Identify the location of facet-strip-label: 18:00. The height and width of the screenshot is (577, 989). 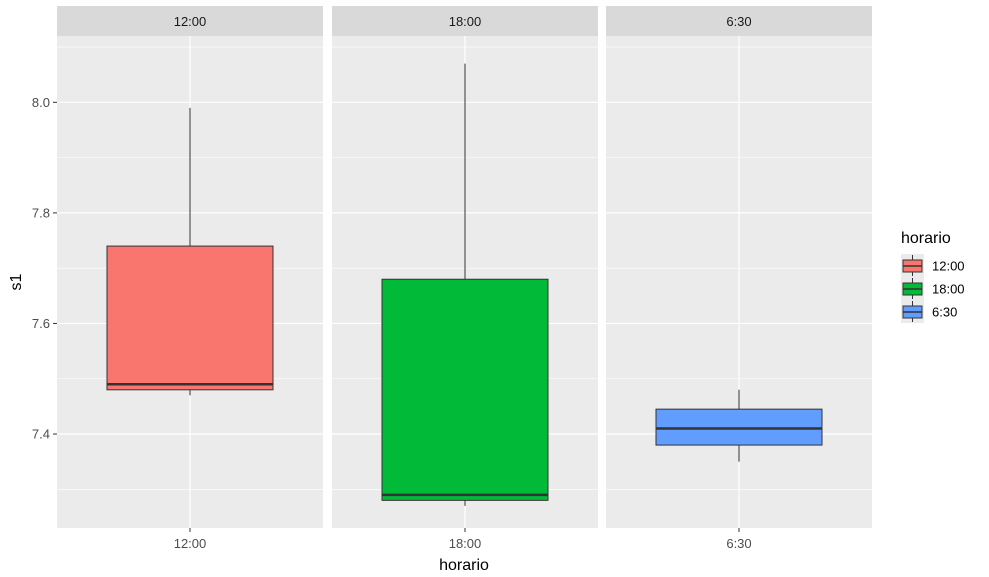
(465, 21).